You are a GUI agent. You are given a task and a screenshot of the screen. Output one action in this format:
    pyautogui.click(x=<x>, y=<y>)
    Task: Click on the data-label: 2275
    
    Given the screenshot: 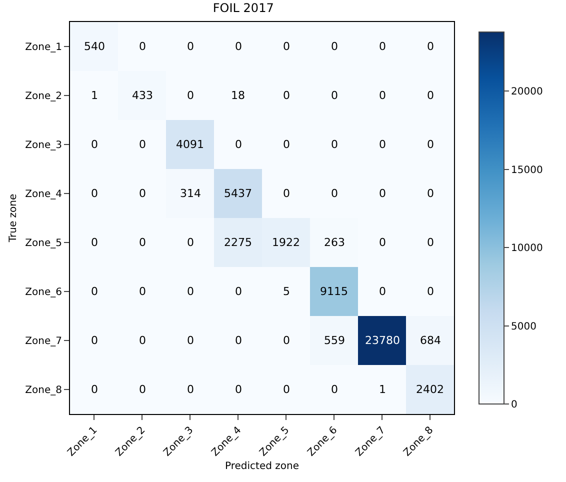 What is the action you would take?
    pyautogui.click(x=238, y=242)
    